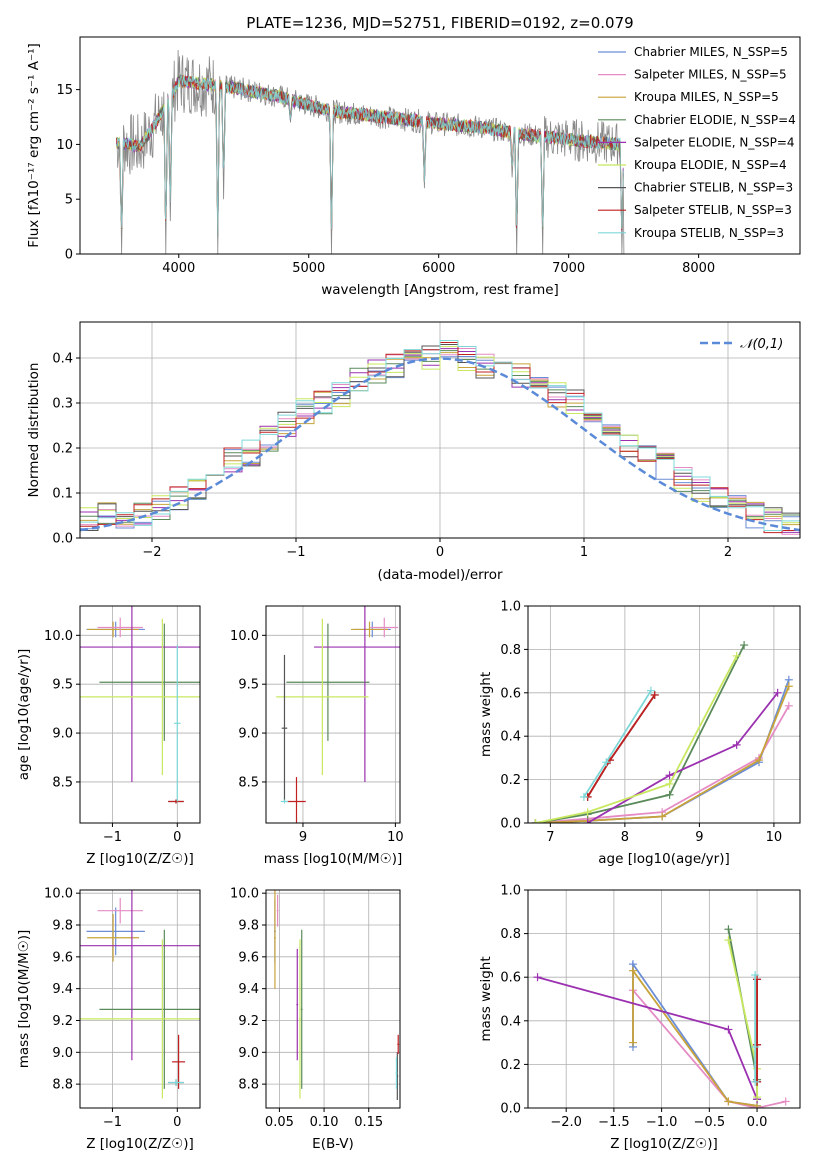 The height and width of the screenshot is (1170, 819). What do you see at coordinates (62, 404) in the screenshot?
I see `y-tick-label: 0.3` at bounding box center [62, 404].